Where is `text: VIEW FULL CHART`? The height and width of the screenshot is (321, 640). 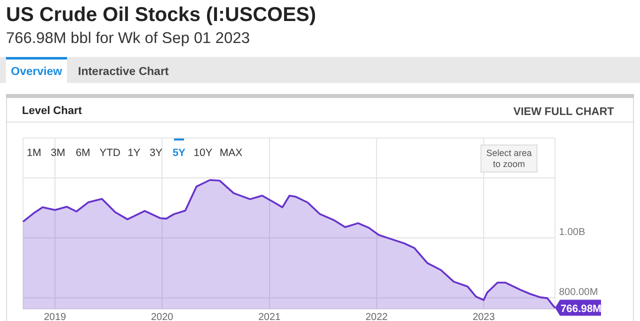
text: VIEW FULL CHART is located at coordinates (563, 112).